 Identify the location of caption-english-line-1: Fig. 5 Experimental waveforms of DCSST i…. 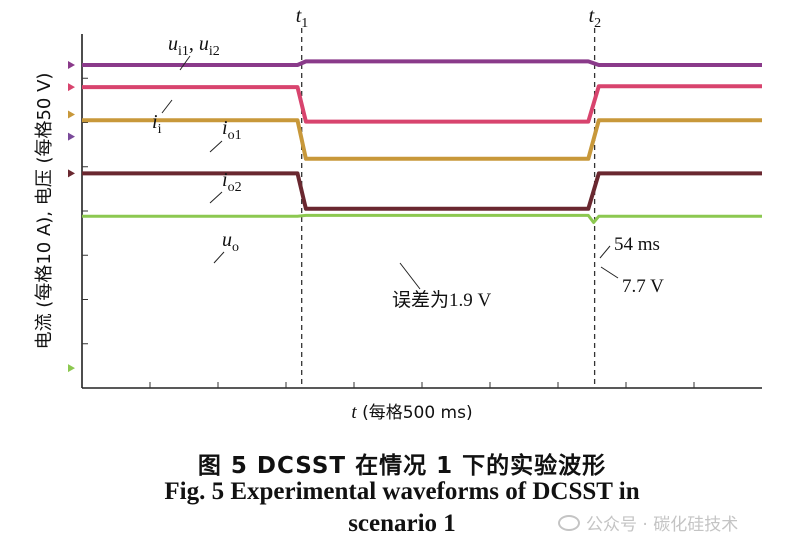
(402, 491).